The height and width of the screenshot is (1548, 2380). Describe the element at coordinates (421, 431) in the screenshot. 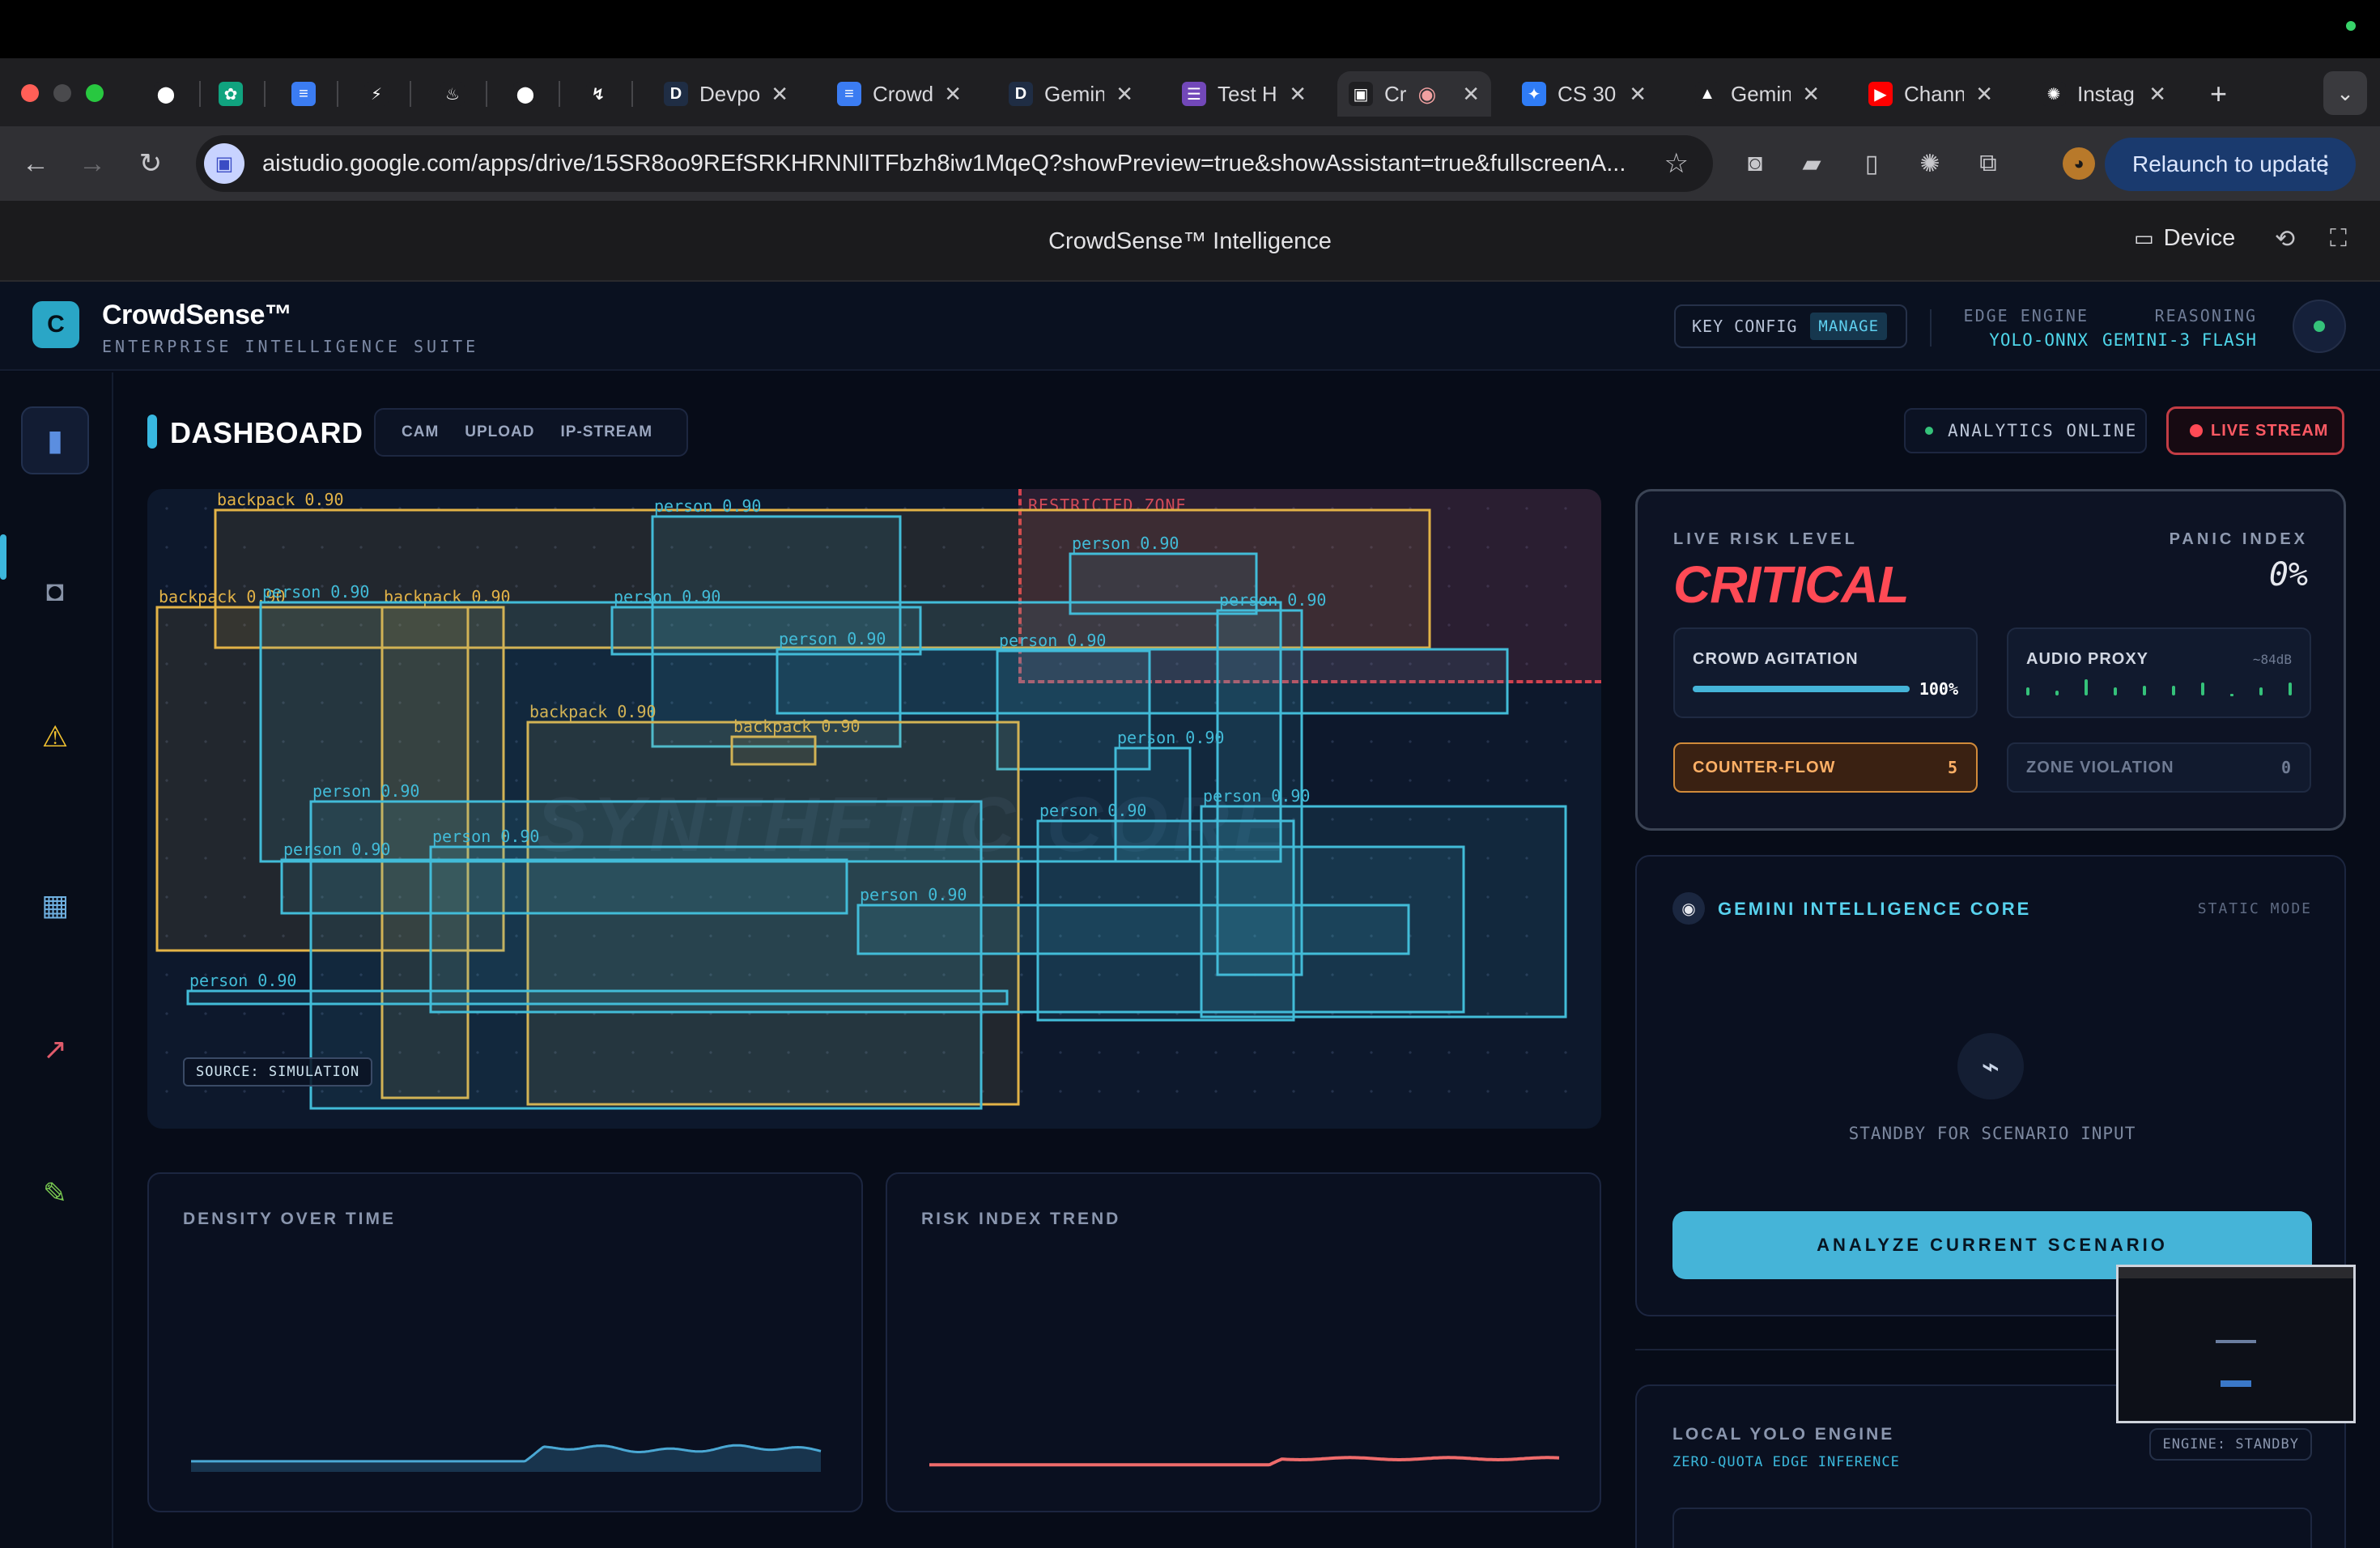

I see `tab-cam: CAM` at that location.